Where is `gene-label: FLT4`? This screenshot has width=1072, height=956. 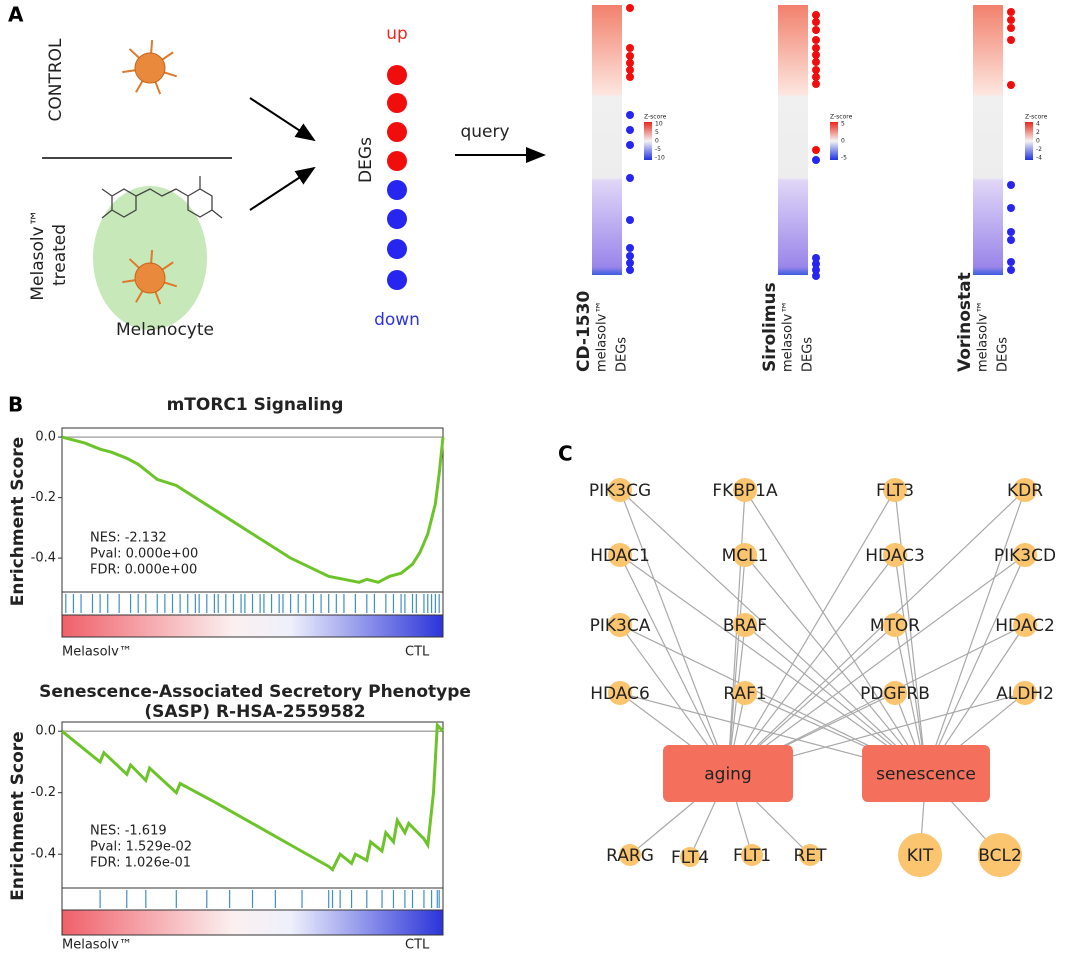 gene-label: FLT4 is located at coordinates (690, 858).